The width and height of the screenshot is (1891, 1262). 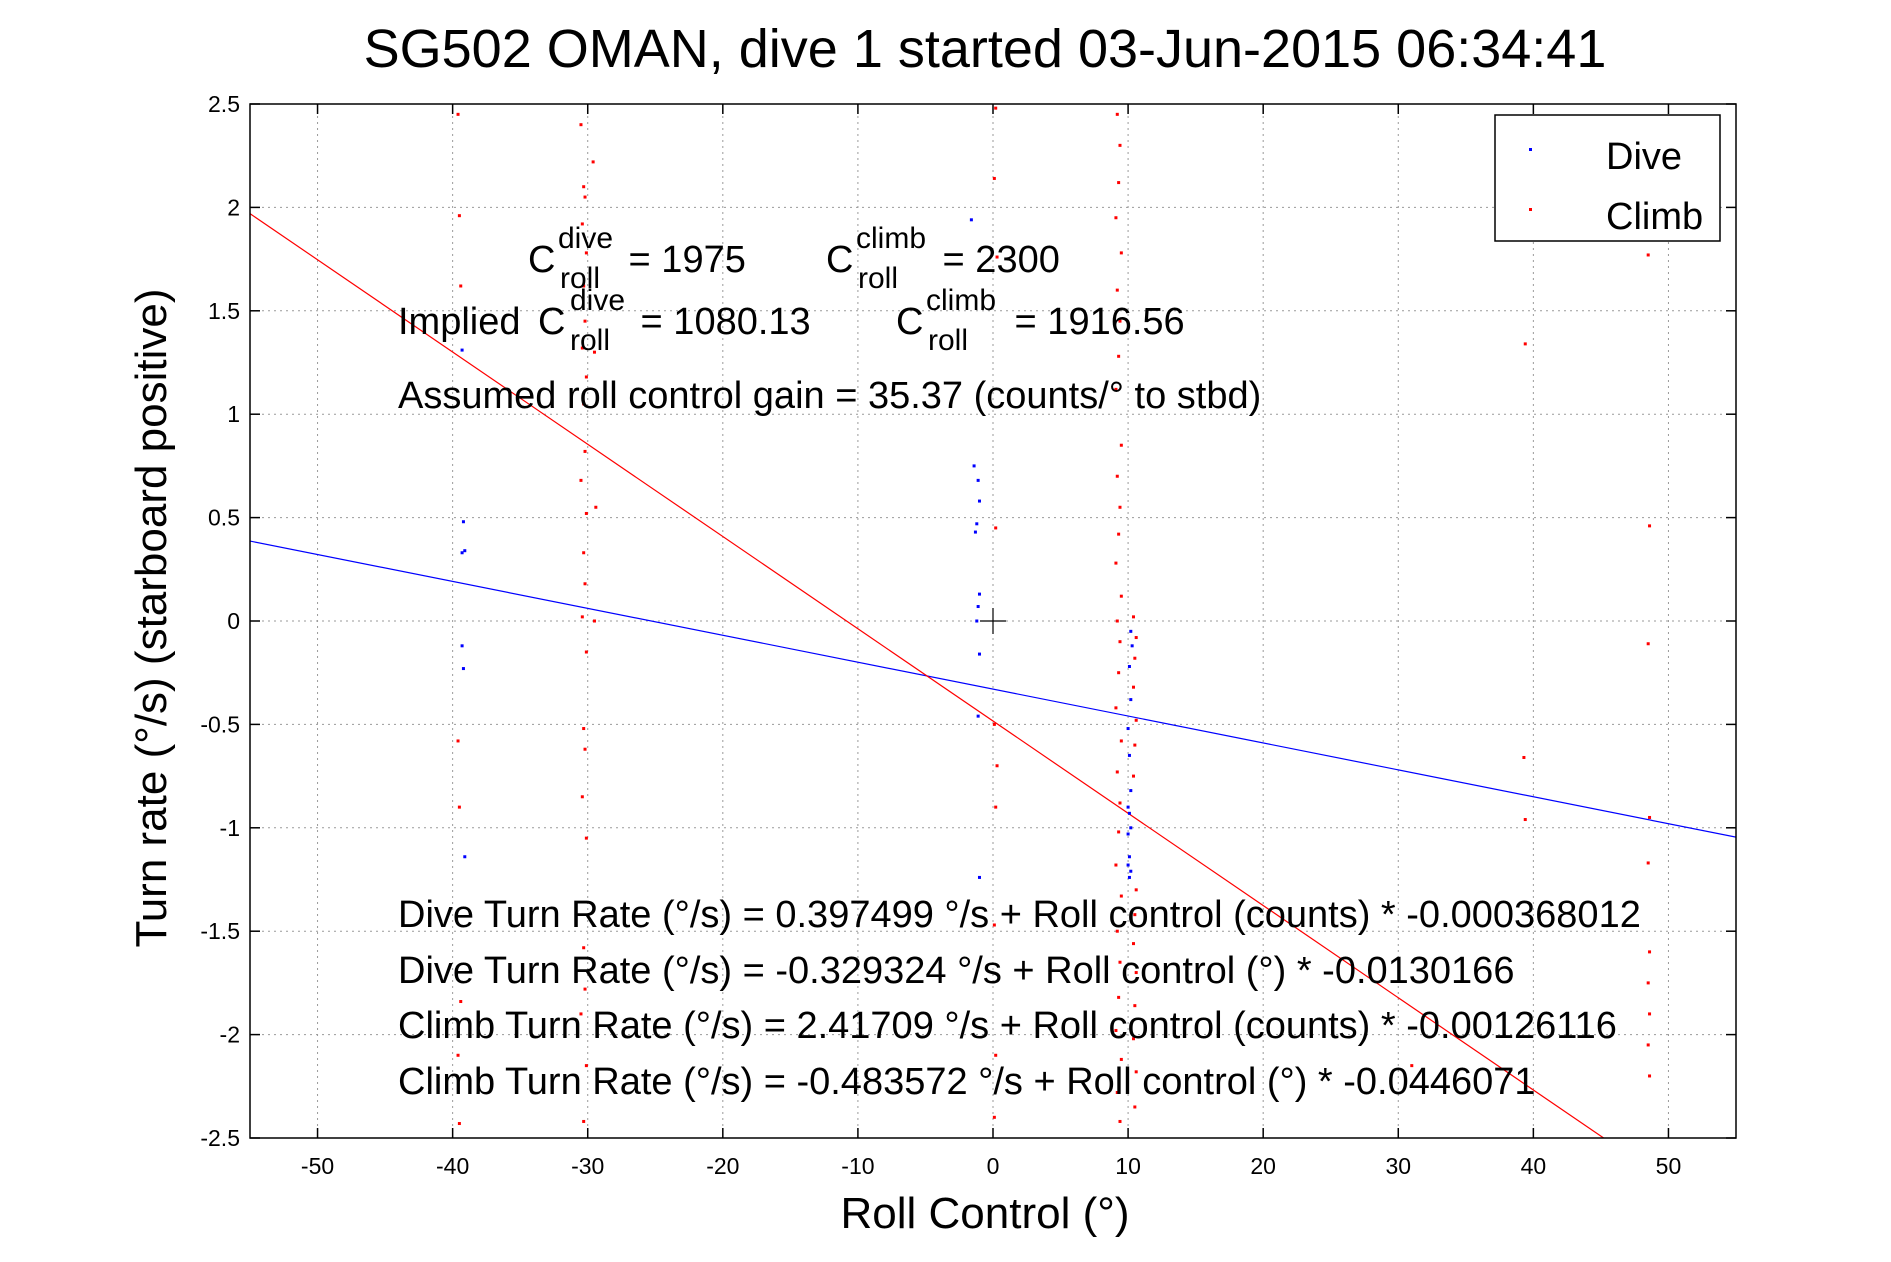 What do you see at coordinates (224, 104) in the screenshot?
I see `y-tick-label: 2.5` at bounding box center [224, 104].